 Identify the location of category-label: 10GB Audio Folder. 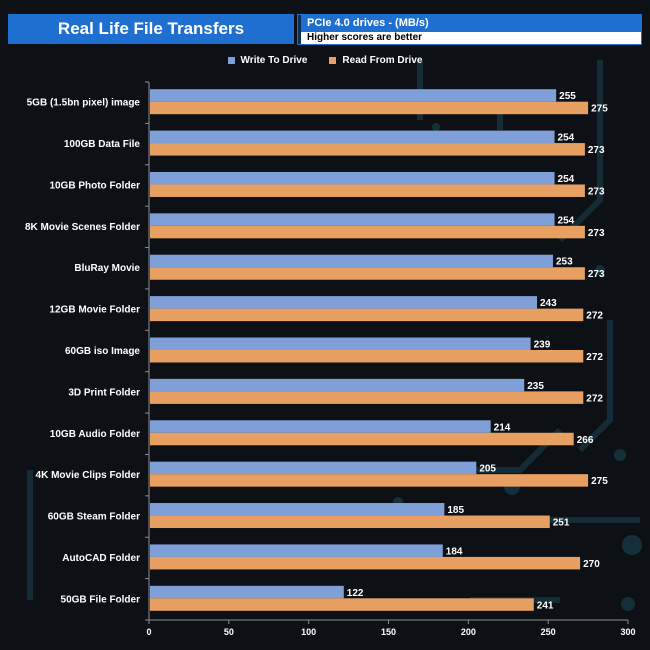
(95, 434).